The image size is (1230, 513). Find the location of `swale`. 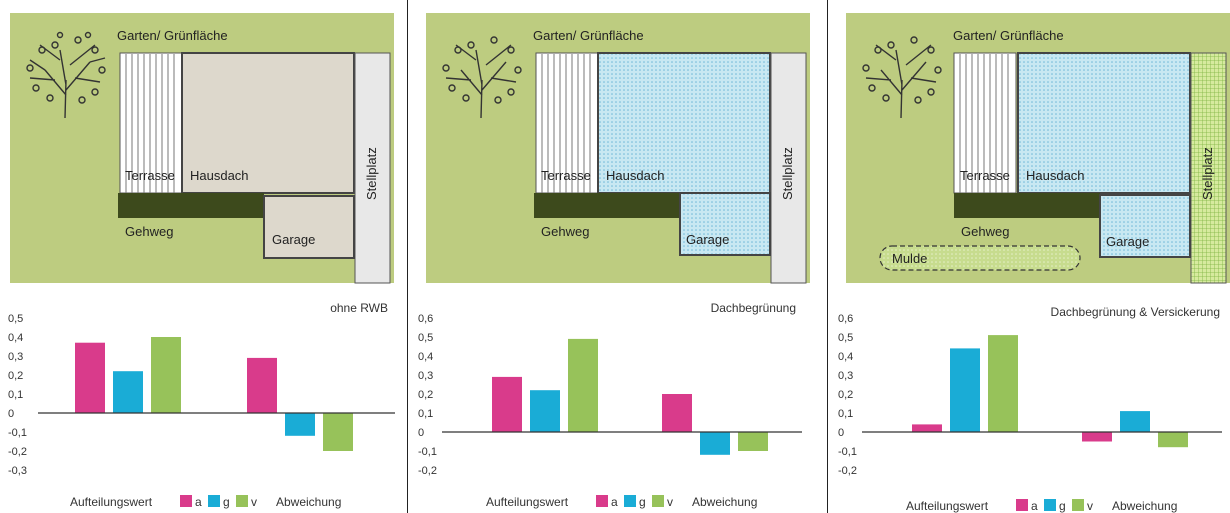

swale is located at coordinates (980, 258).